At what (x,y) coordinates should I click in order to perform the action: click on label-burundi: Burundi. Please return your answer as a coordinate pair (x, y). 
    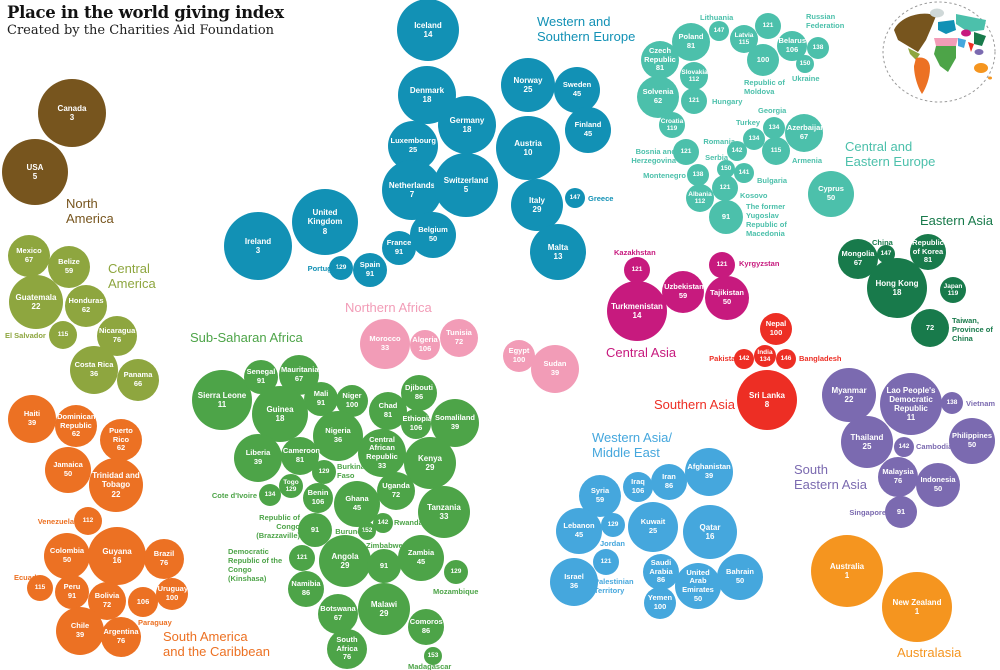
    Looking at the image, I should click on (349, 531).